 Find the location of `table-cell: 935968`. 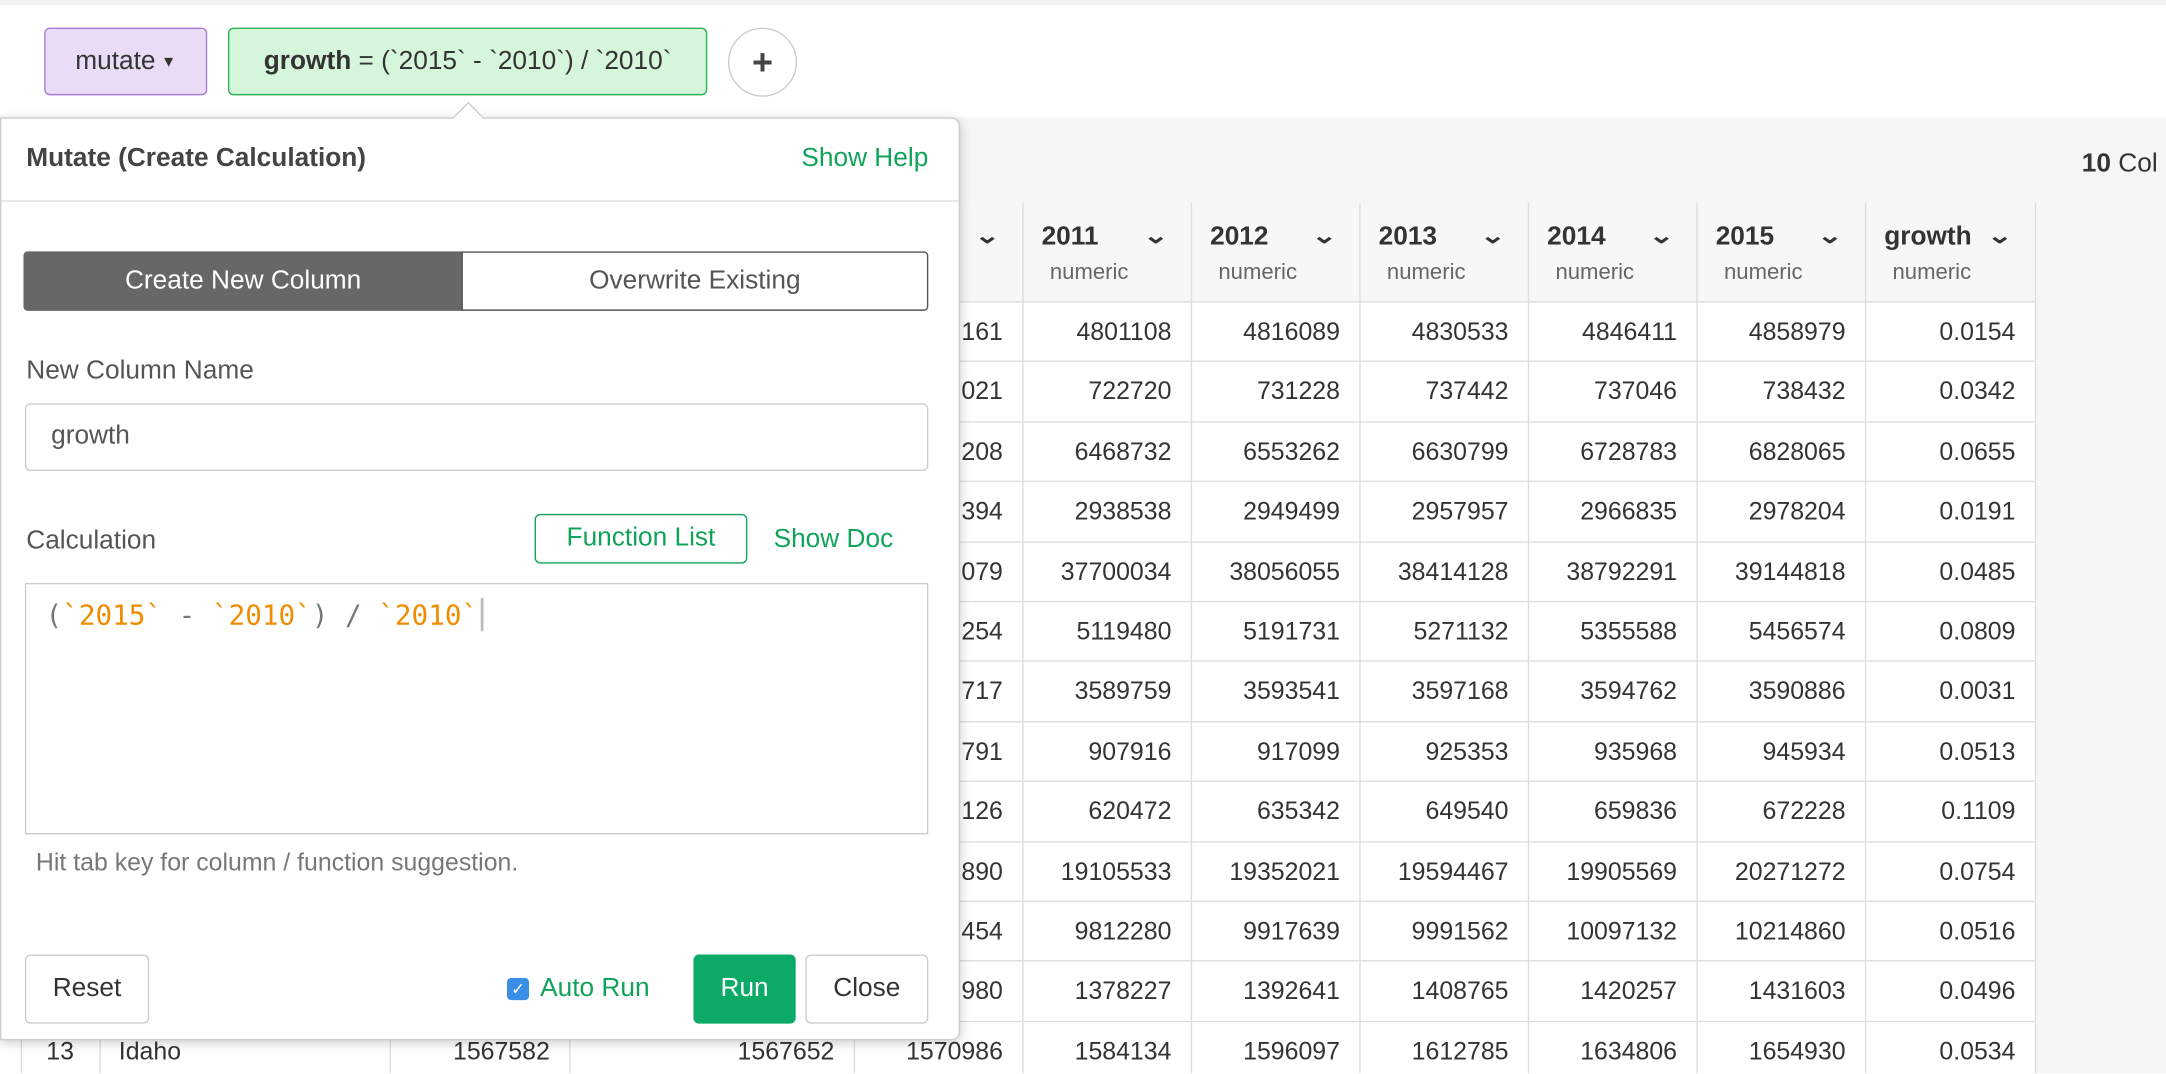

table-cell: 935968 is located at coordinates (1636, 751).